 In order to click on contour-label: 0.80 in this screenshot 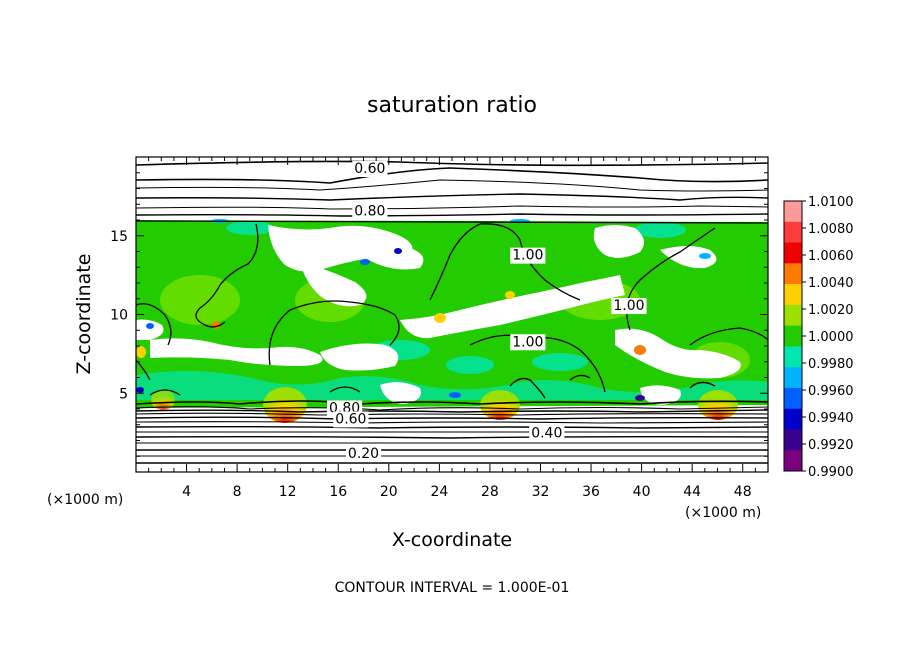, I will do `click(369, 212)`.